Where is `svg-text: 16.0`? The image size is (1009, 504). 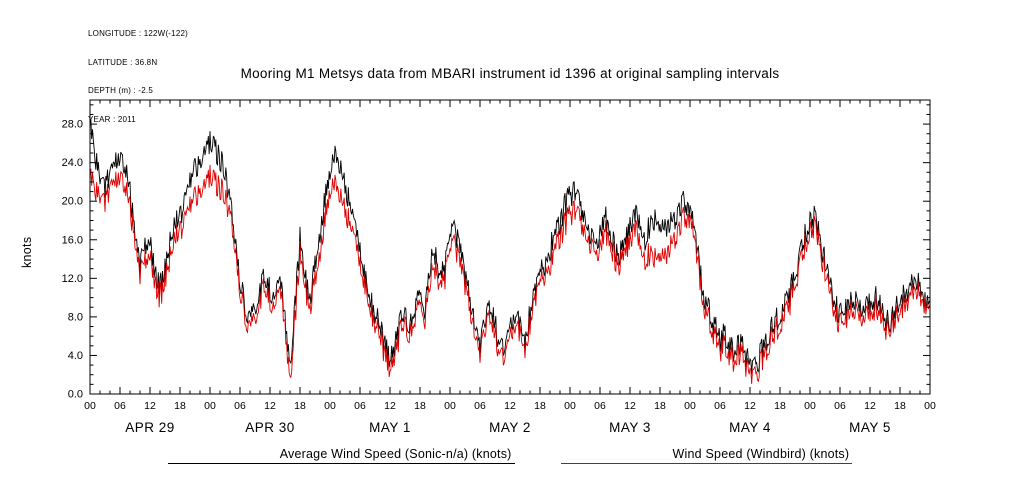
svg-text: 16.0 is located at coordinates (72, 240).